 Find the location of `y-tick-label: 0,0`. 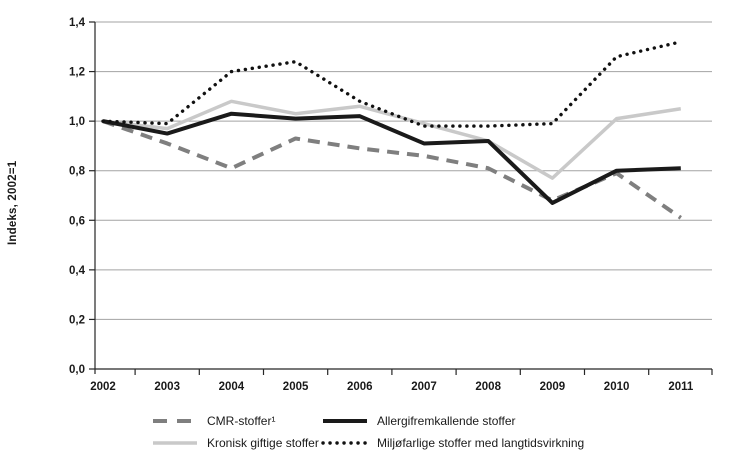

y-tick-label: 0,0 is located at coordinates (77, 370).